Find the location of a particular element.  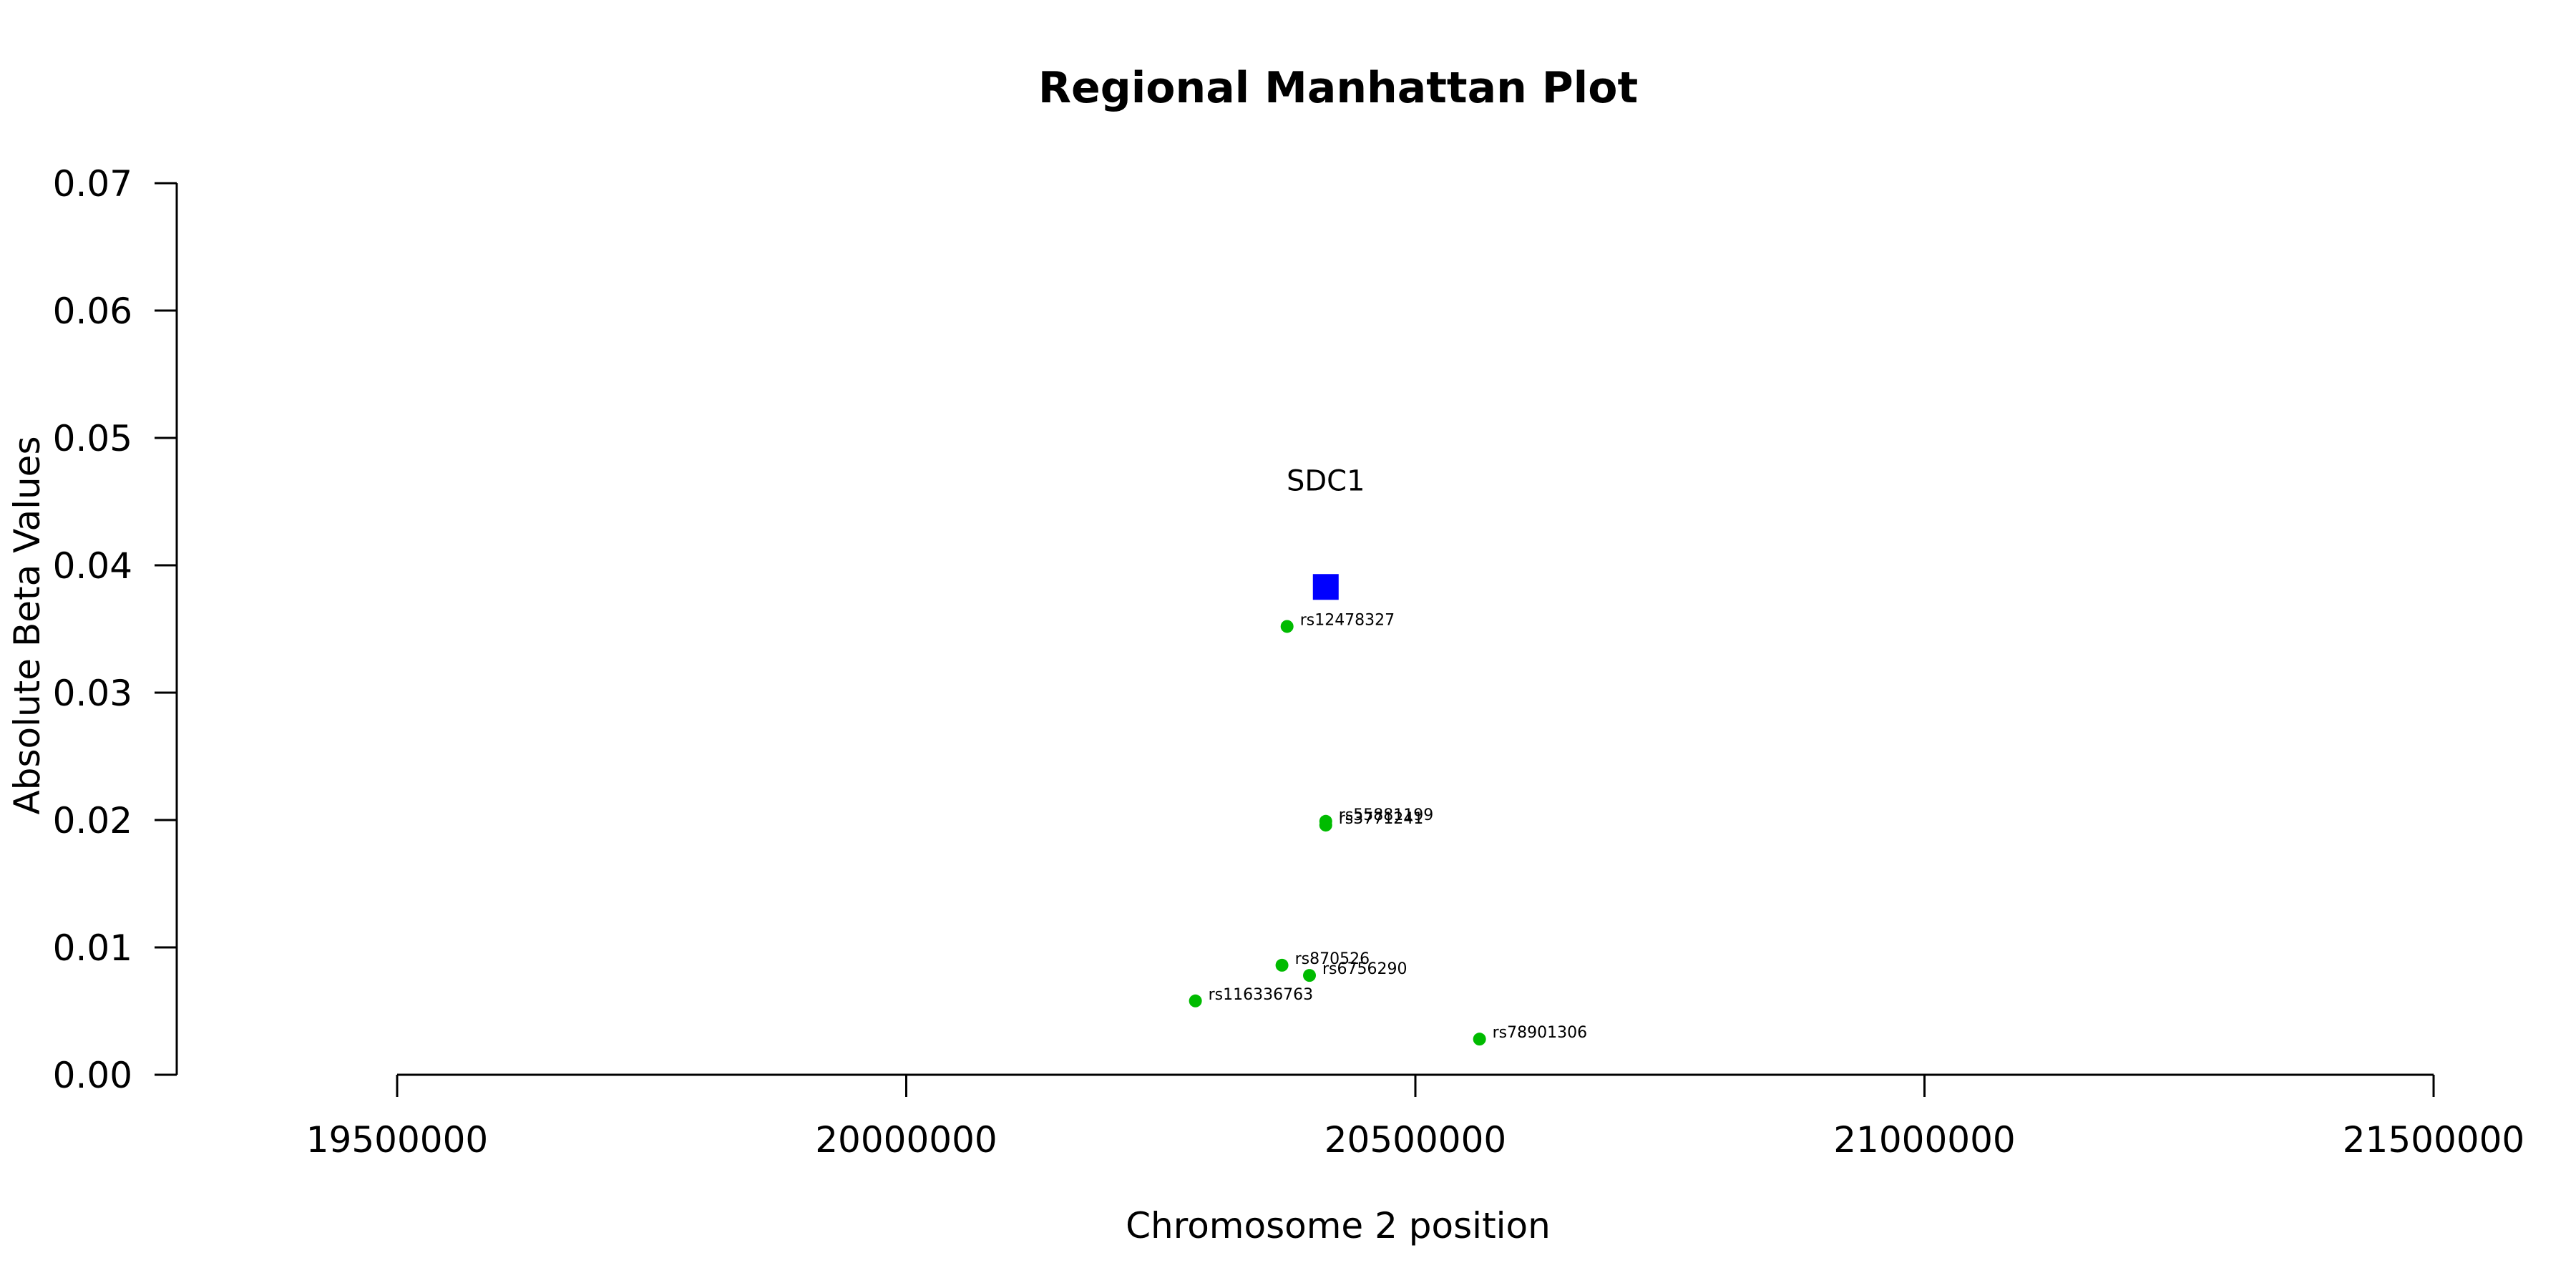

y-tick-label: 0.00 is located at coordinates (92, 1075).